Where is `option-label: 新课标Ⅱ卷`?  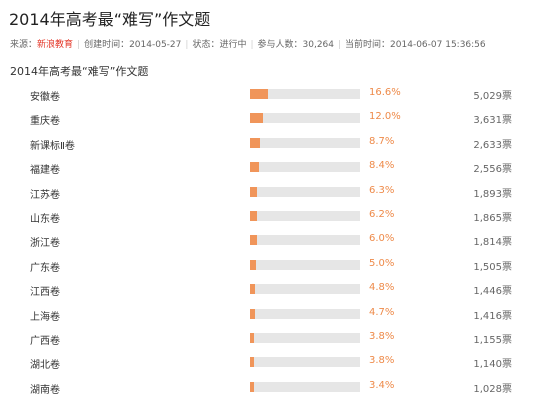 option-label: 新课标Ⅱ卷 is located at coordinates (52, 146).